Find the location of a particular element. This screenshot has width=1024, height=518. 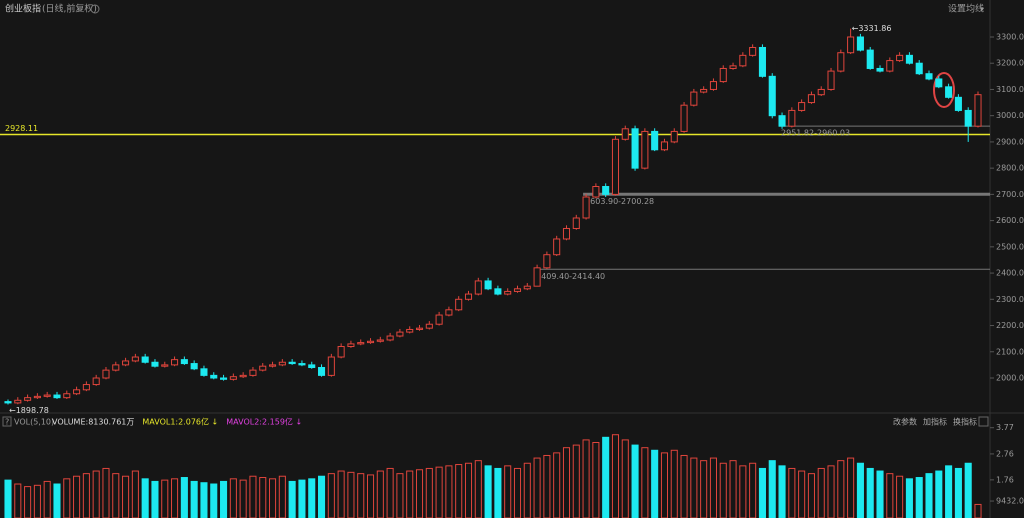

y-tick-label: 2.76 is located at coordinates (1005, 453).